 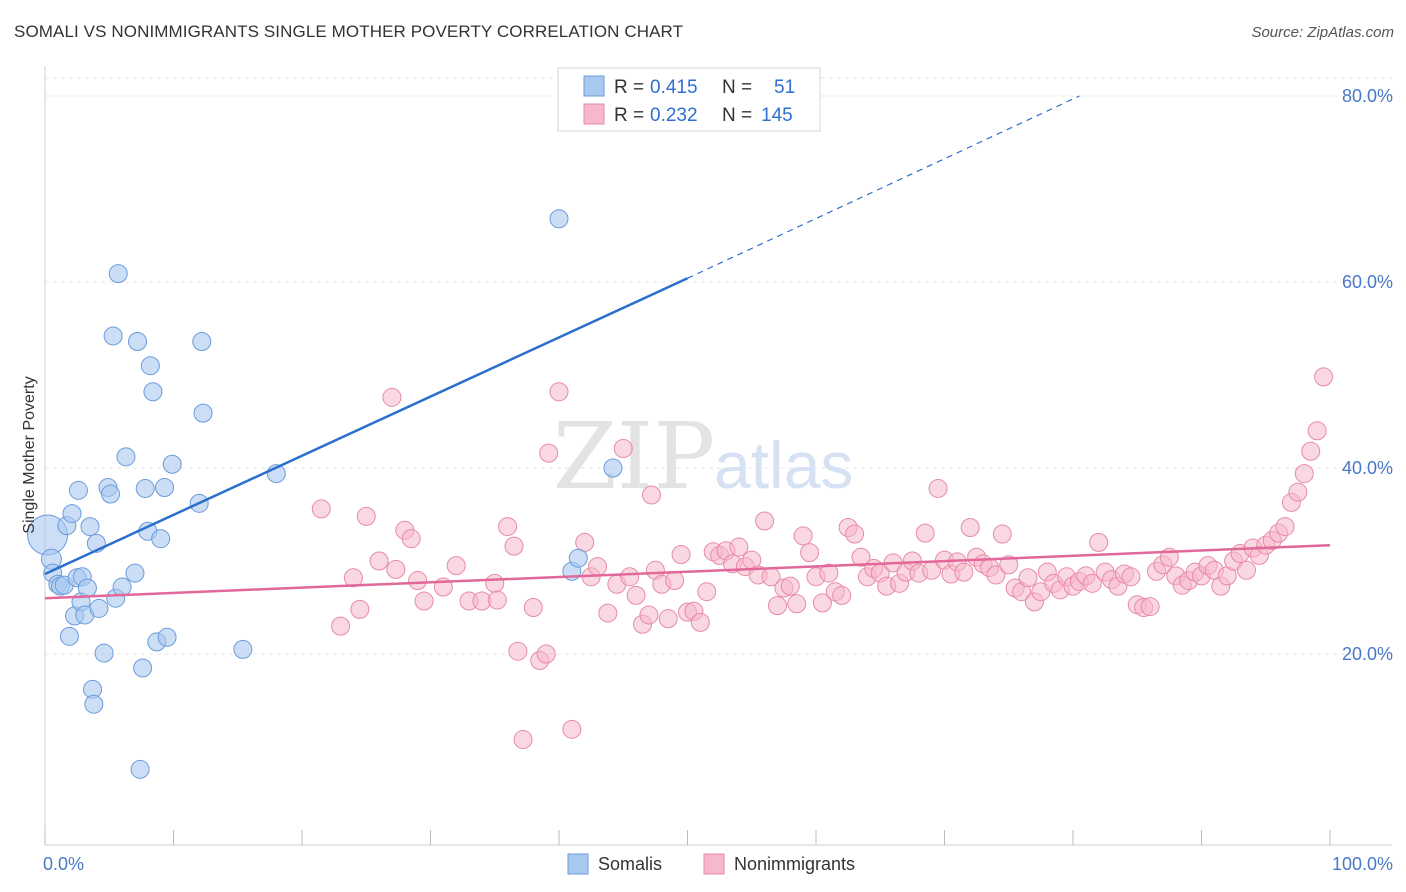 I want to click on legend: R = 0.415 N = 51 R = 0.232 N = 145, so click(x=689, y=99).